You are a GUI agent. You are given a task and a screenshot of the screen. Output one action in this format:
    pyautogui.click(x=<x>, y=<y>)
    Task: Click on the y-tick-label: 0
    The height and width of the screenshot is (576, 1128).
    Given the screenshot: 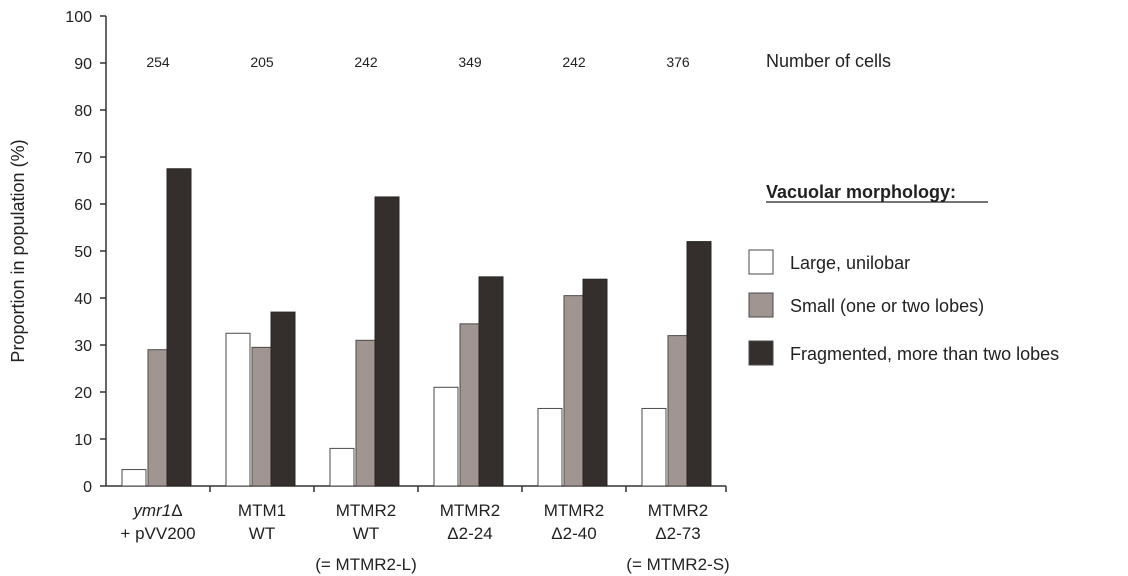 What is the action you would take?
    pyautogui.click(x=87, y=487)
    